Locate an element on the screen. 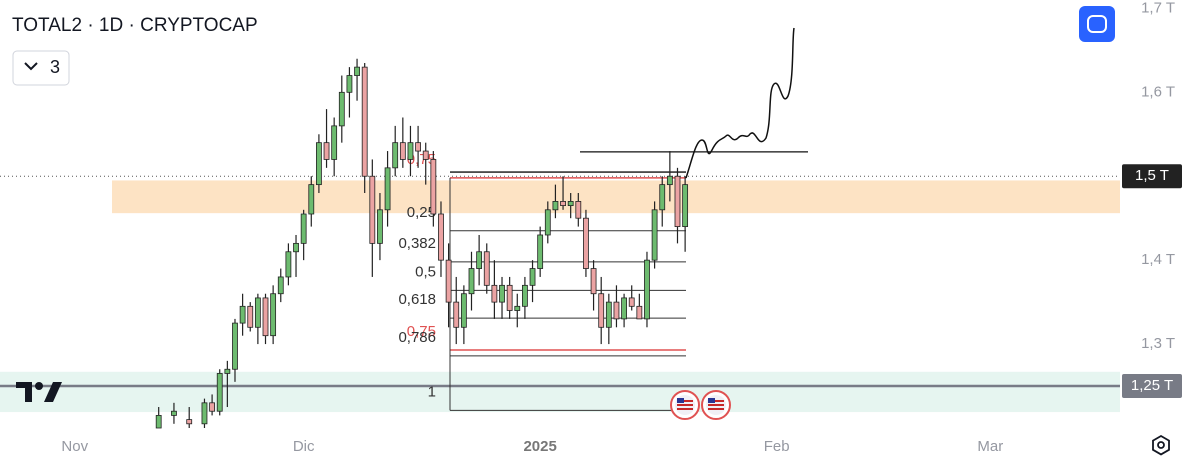  fib-label: 0,786 is located at coordinates (417, 337).